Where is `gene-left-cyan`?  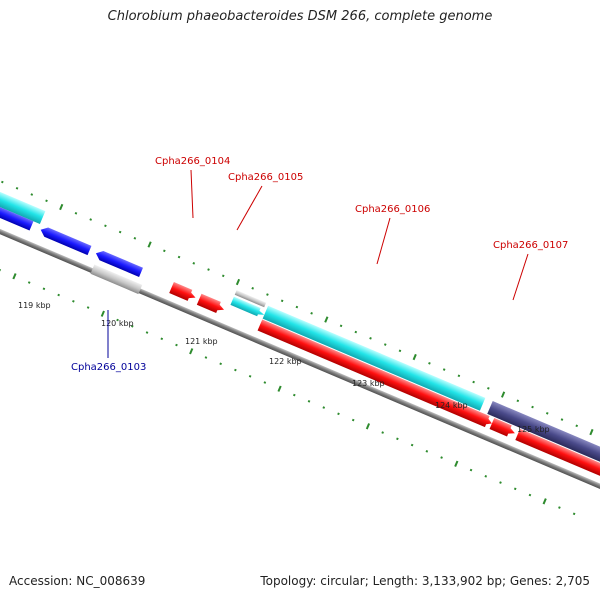 gene-left-cyan is located at coordinates (23, 207).